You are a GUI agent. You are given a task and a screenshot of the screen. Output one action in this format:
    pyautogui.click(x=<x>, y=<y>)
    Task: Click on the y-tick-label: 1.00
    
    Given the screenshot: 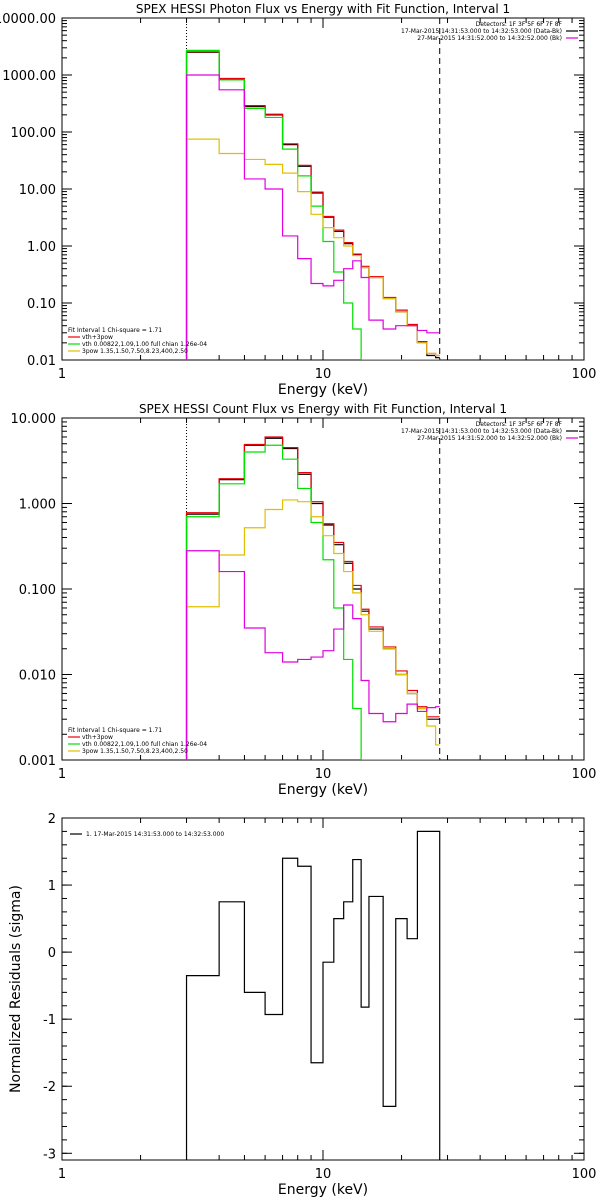 What is the action you would take?
    pyautogui.click(x=41, y=247)
    